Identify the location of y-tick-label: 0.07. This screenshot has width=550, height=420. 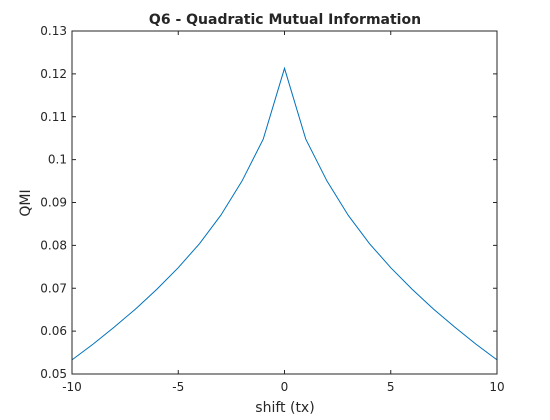
(53, 288).